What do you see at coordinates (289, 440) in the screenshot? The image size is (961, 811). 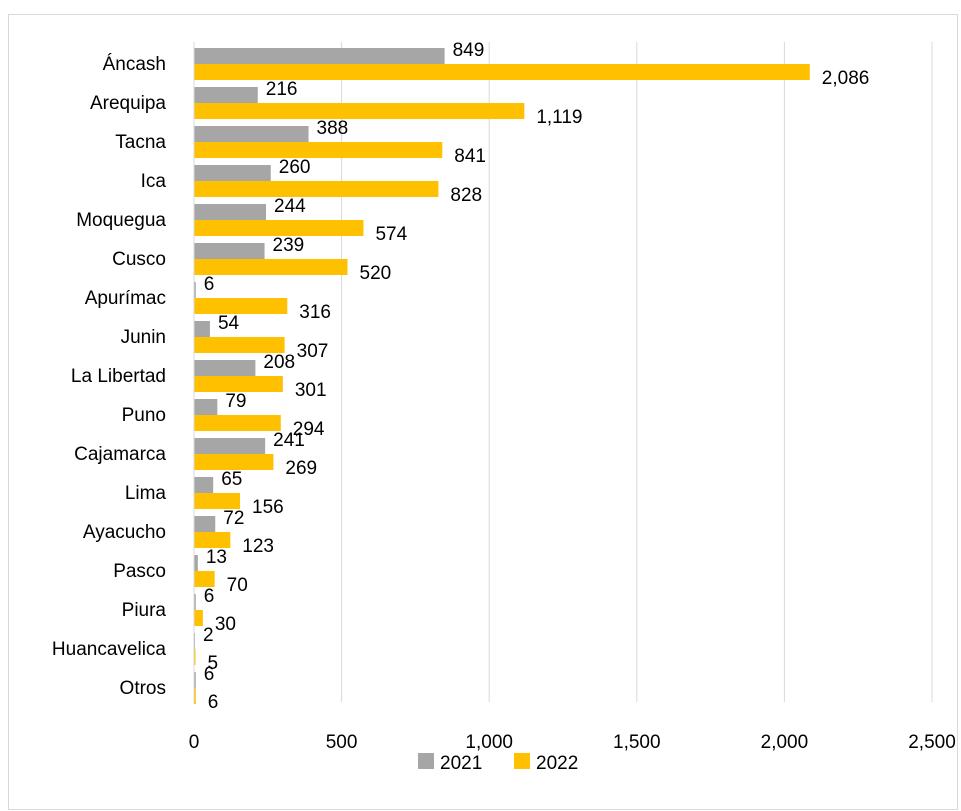 I see `data-label-2021: 241` at bounding box center [289, 440].